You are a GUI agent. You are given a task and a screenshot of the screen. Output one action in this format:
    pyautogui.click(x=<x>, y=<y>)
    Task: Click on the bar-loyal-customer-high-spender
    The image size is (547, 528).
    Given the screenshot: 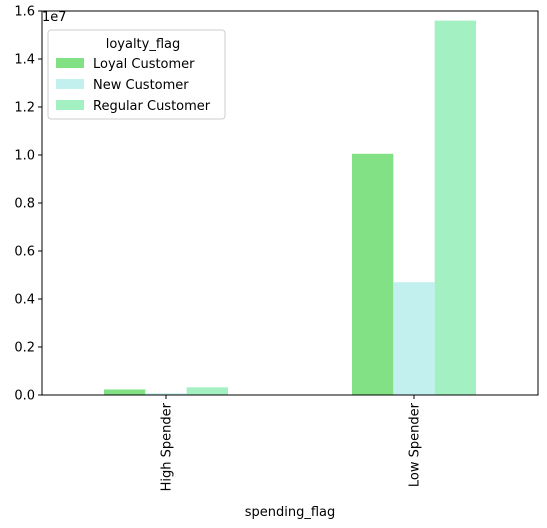 What is the action you would take?
    pyautogui.click(x=125, y=392)
    